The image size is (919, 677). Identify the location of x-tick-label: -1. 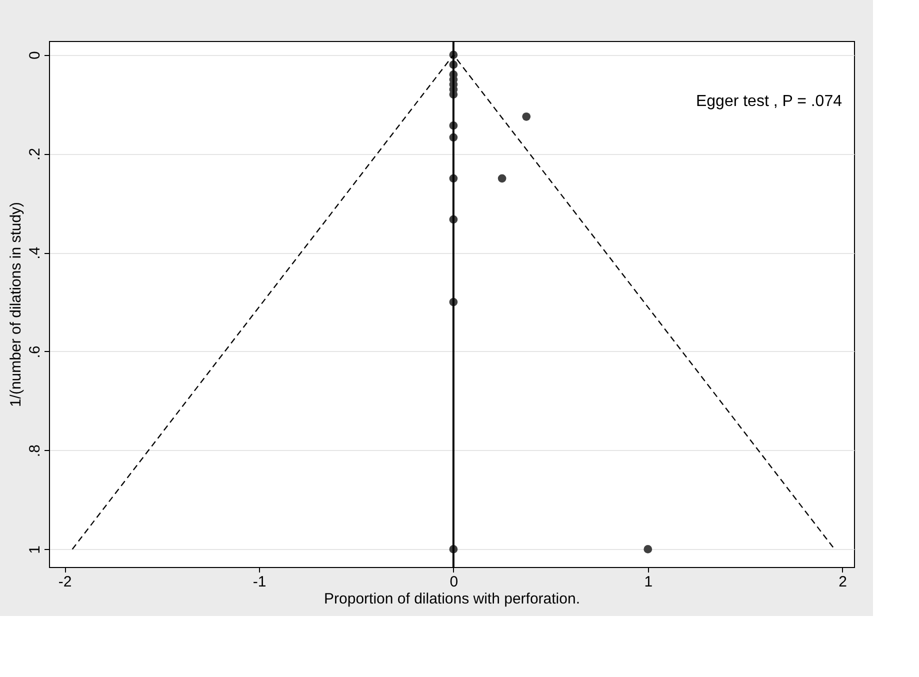
(259, 582).